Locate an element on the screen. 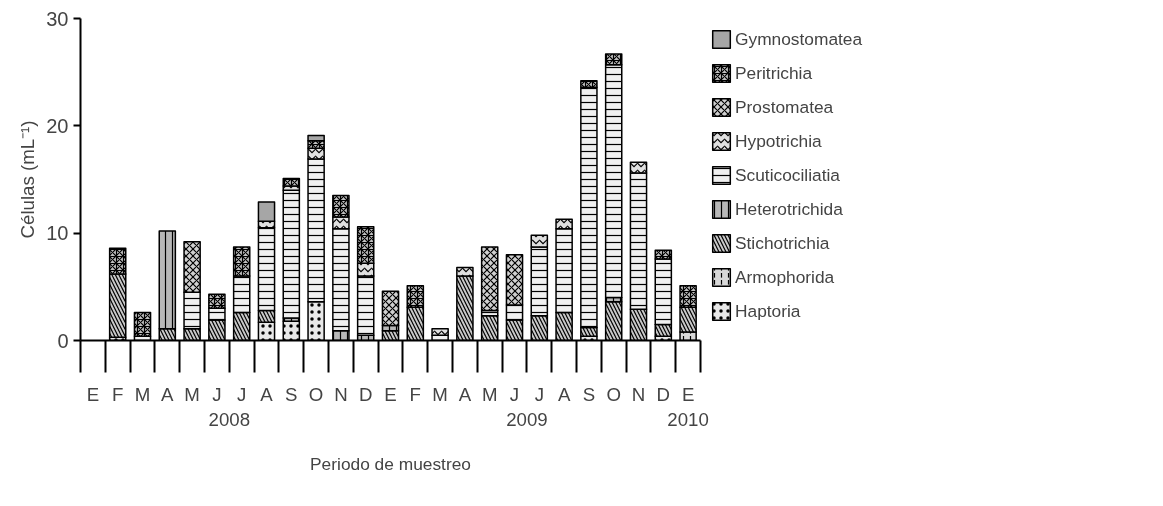  legend-label: Gymnostomatea is located at coordinates (799, 39).